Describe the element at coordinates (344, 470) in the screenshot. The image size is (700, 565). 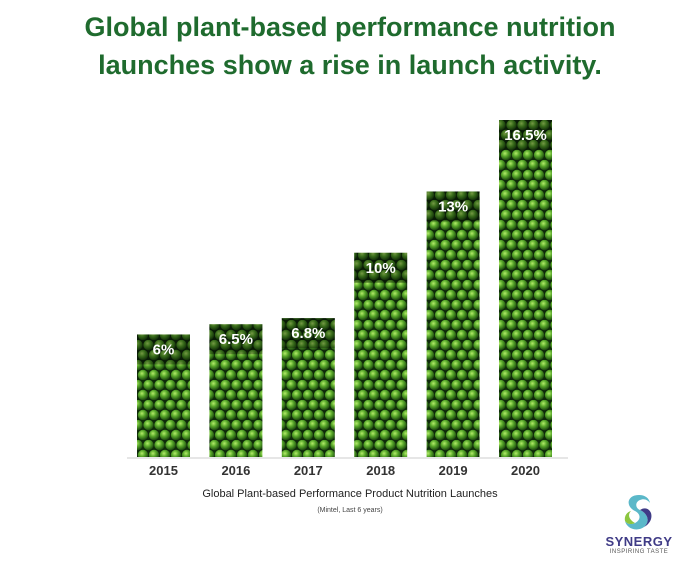
I see `x-axis-tick-labels: 2015 2016 2017 2018 2019 2020` at that location.